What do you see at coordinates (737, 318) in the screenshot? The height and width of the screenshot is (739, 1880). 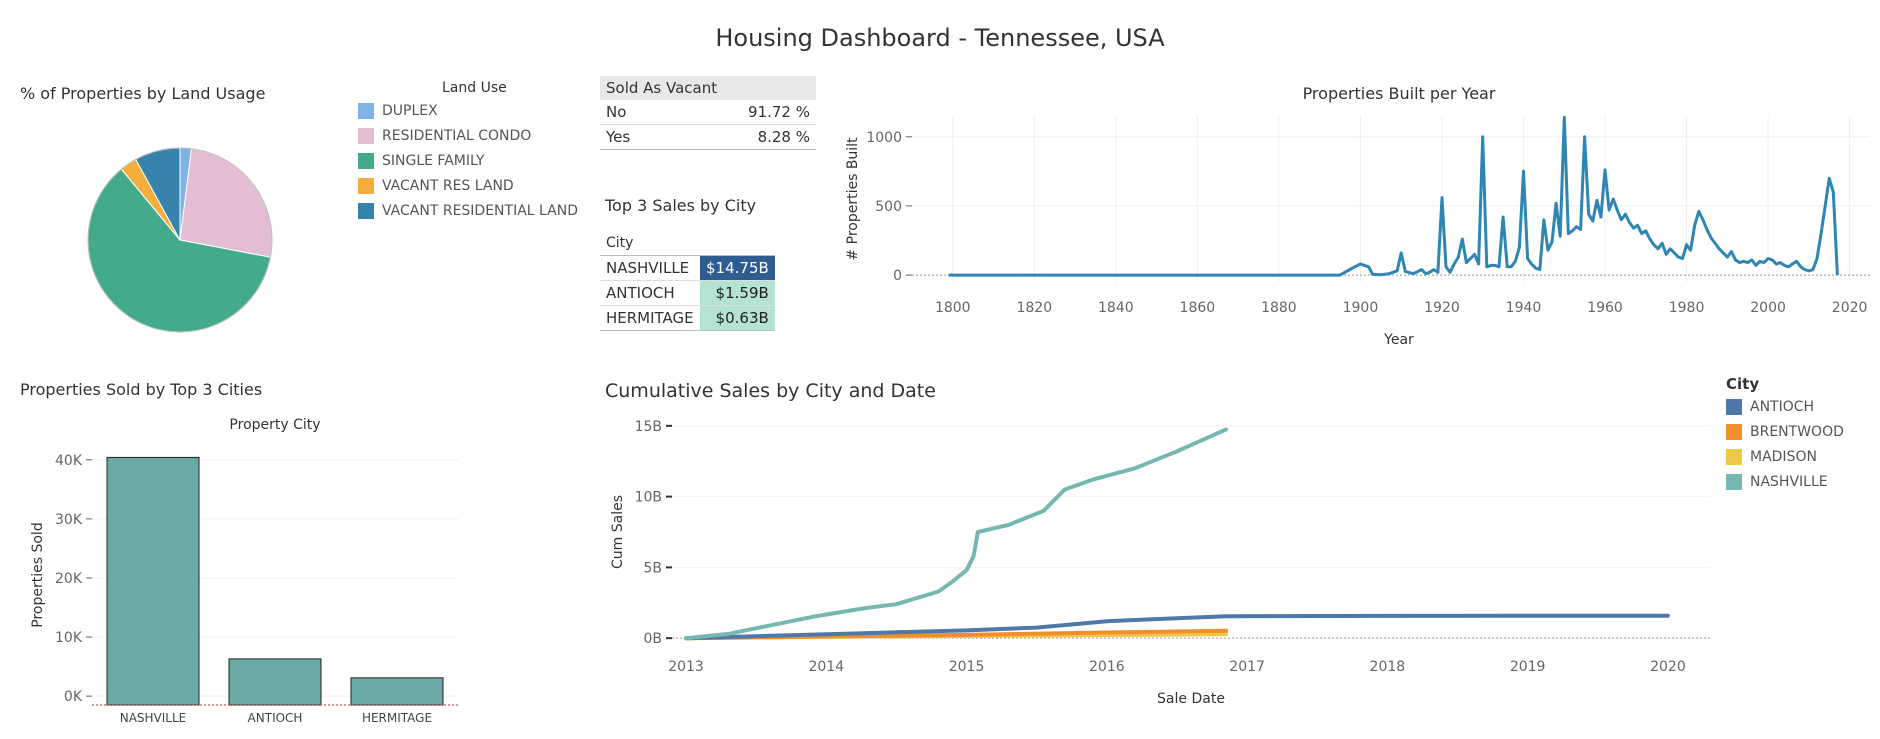 I see `top-sales-value: $0.63B` at bounding box center [737, 318].